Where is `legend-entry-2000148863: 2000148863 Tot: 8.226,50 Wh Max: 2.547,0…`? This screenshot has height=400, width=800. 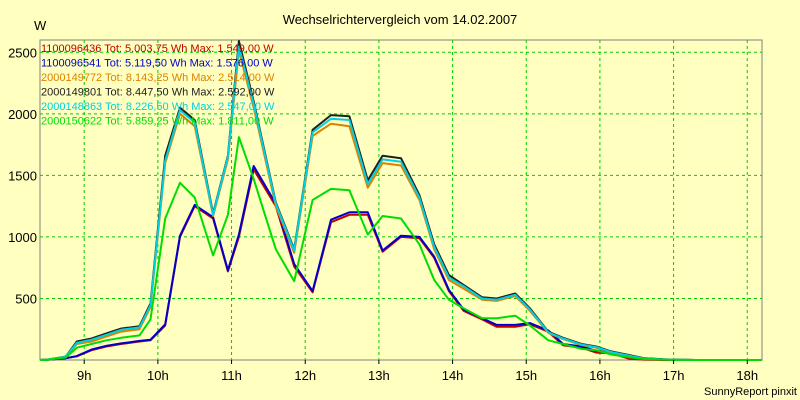
legend-entry-2000148863: 2000148863 Tot: 8.226,50 Wh Max: 2.547,0… is located at coordinates (158, 107).